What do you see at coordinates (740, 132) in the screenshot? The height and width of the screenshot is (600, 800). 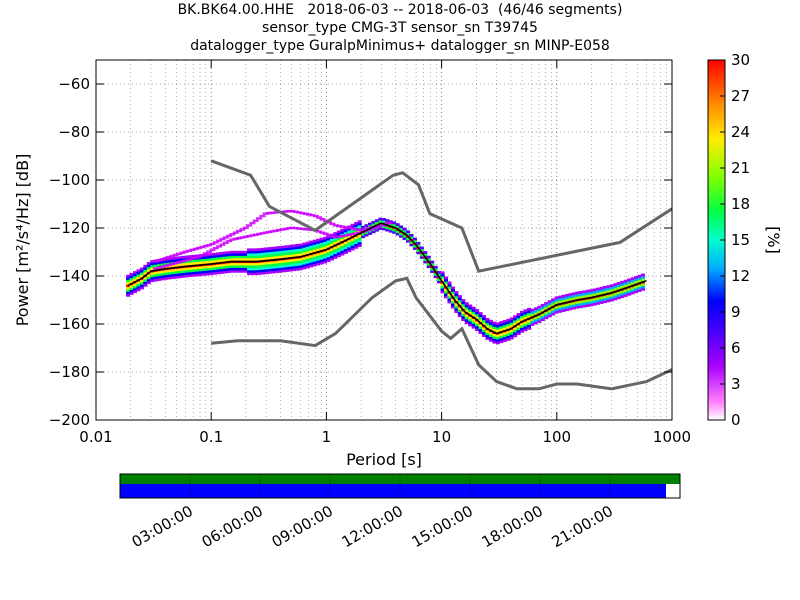 I see `colorbar-tick-label: 24` at bounding box center [740, 132].